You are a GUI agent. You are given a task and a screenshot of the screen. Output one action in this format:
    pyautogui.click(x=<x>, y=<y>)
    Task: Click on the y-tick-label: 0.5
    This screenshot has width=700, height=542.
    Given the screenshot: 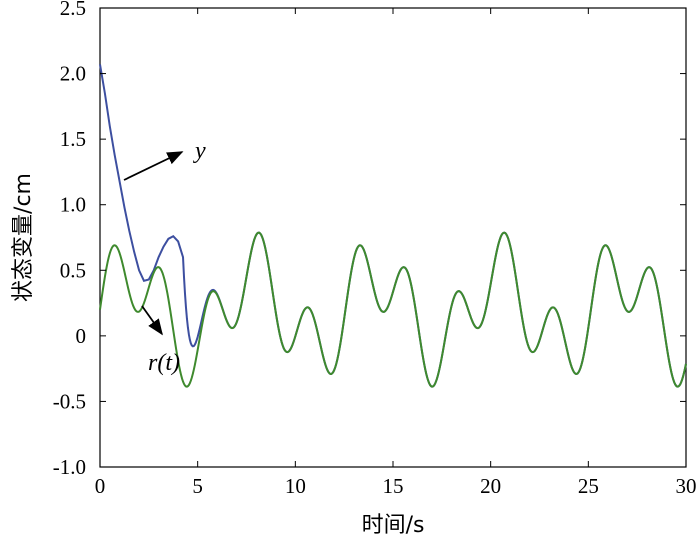 What is the action you would take?
    pyautogui.click(x=73, y=270)
    